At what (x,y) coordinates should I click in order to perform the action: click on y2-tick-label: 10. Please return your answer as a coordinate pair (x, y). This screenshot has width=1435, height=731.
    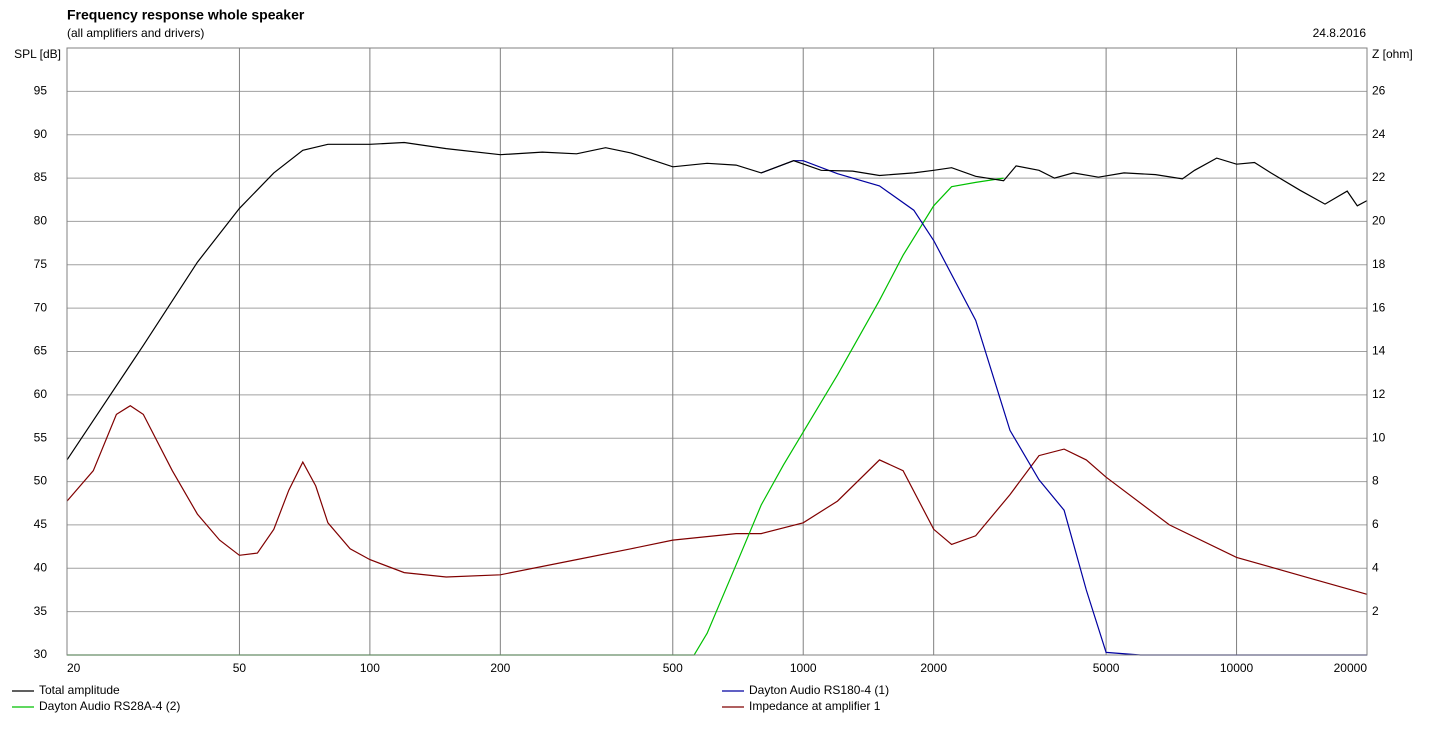
    Looking at the image, I should click on (1379, 437).